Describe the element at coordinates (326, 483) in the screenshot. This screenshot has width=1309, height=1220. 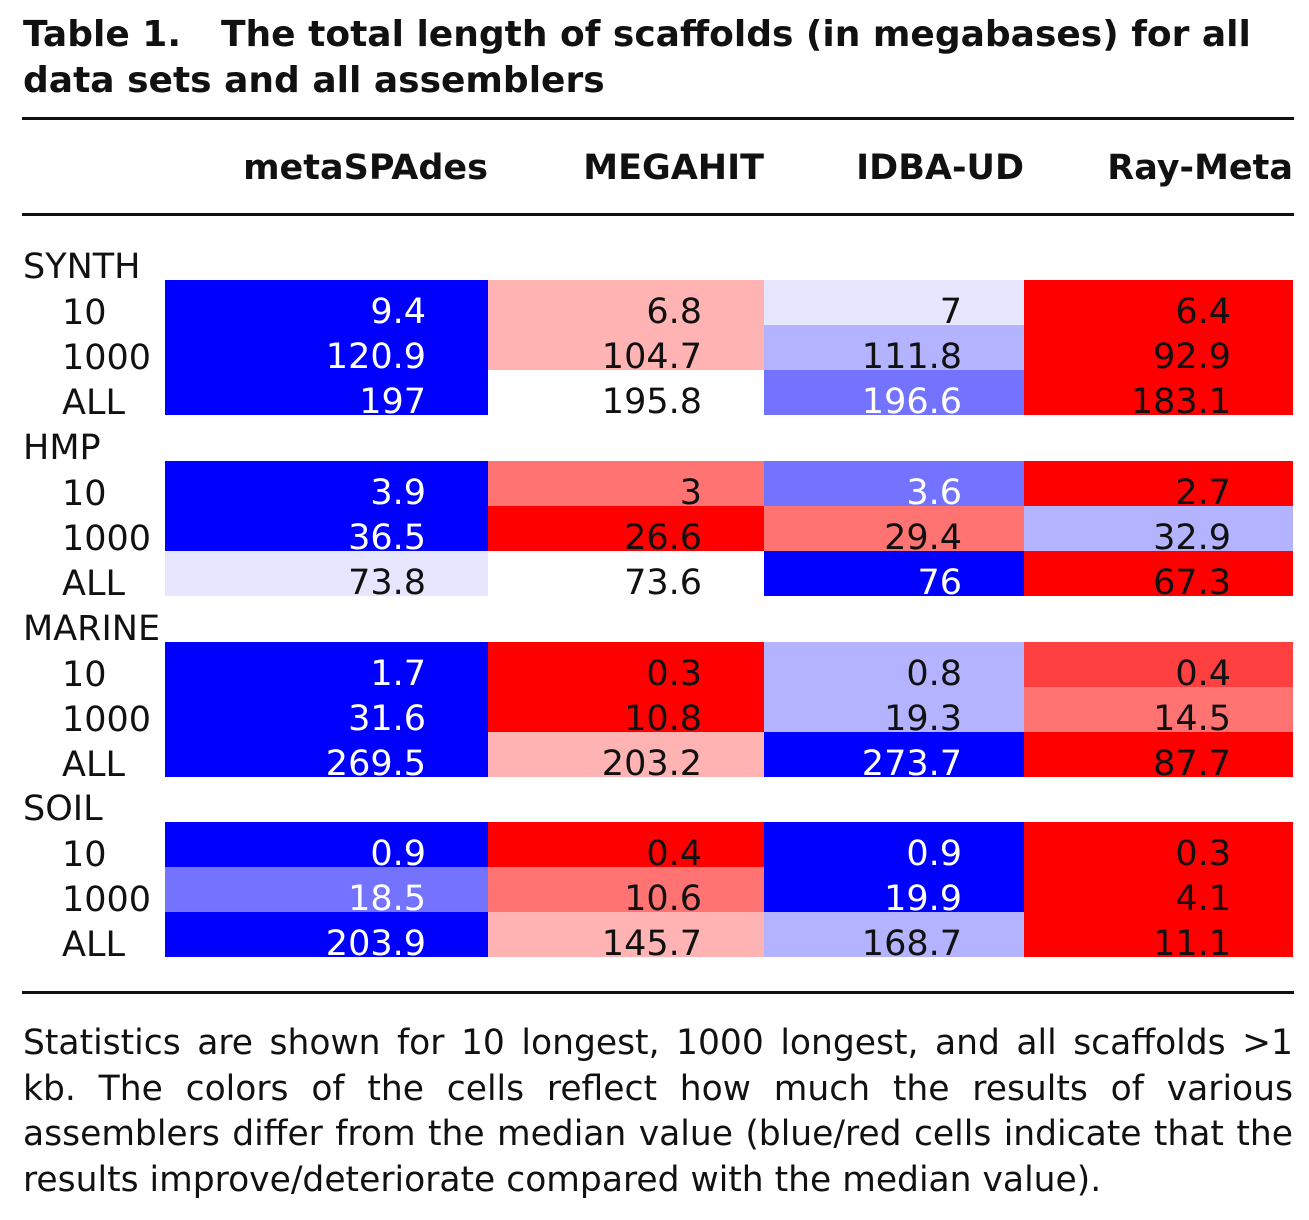
I see `table-cell-metaspades: 3.9` at that location.